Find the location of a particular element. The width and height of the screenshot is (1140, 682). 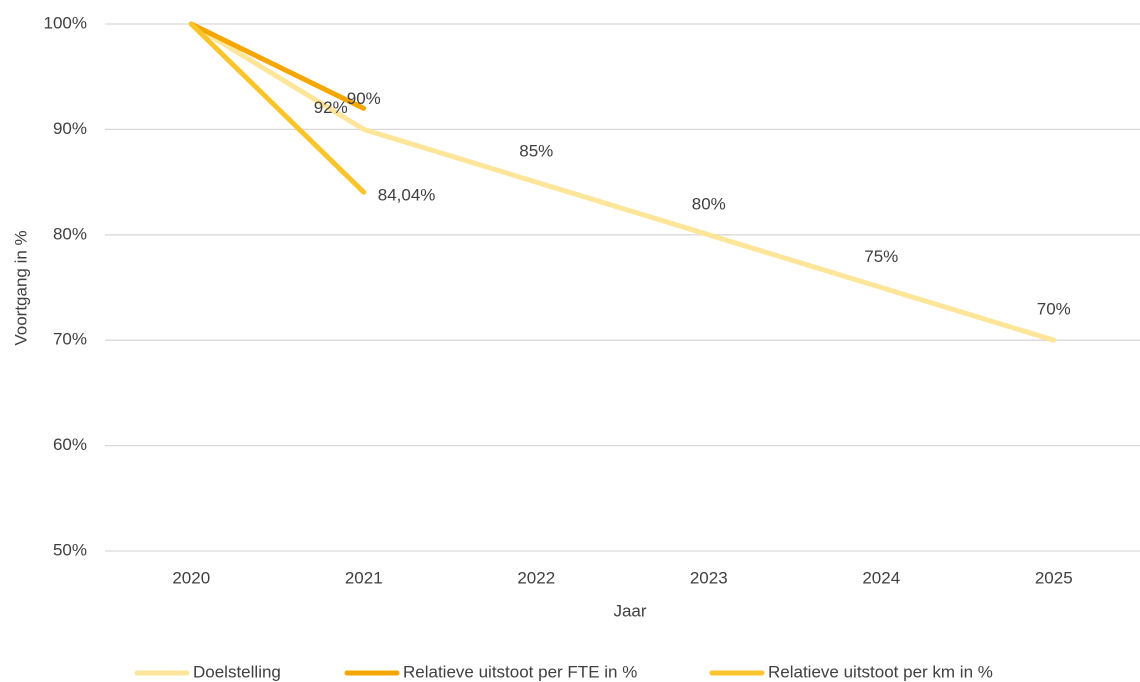

data-label: 85% is located at coordinates (536, 151).